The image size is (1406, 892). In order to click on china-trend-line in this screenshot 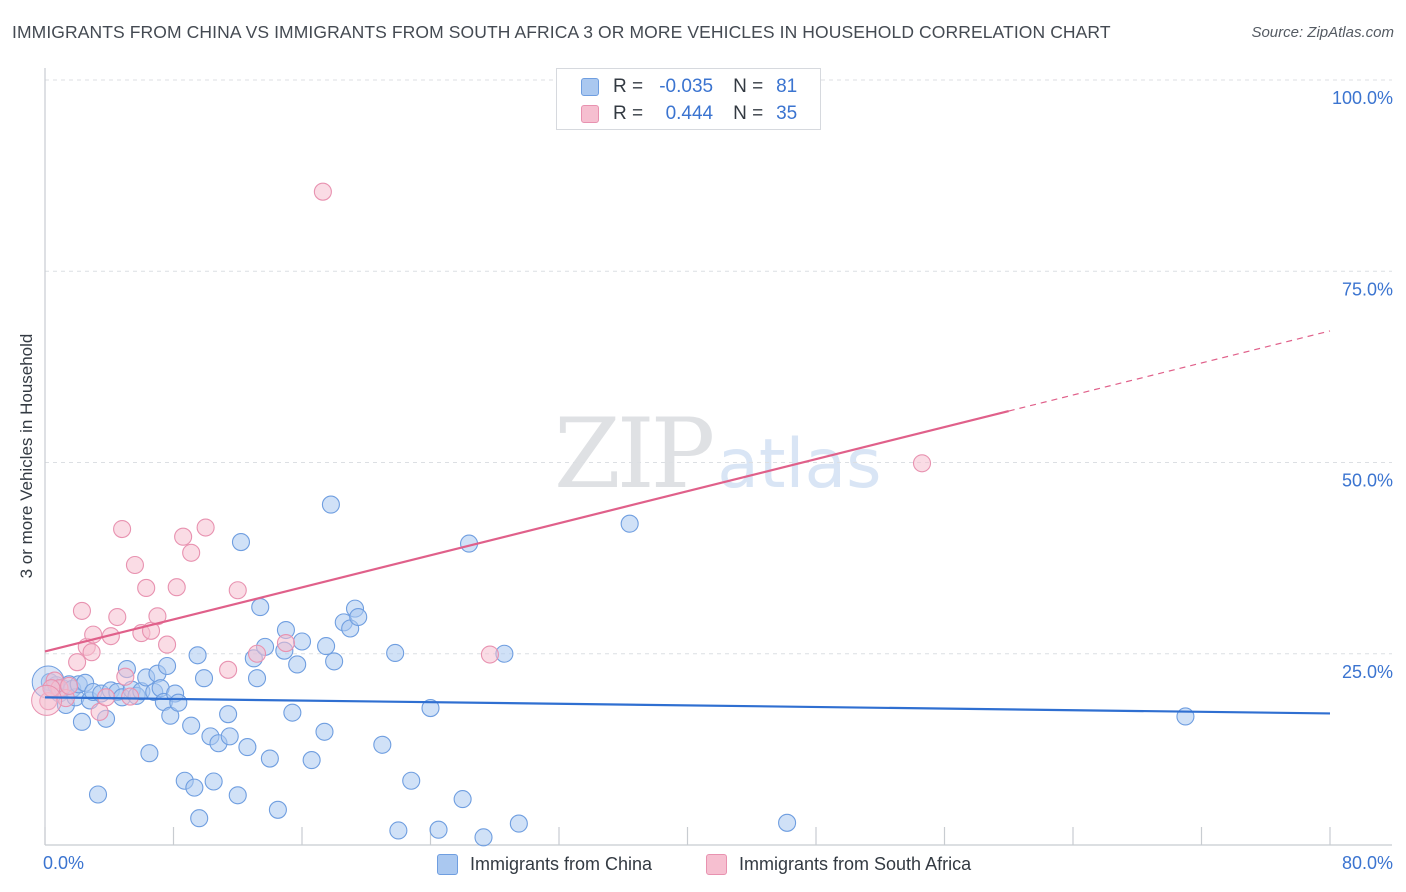, I will do `click(687, 705)`.